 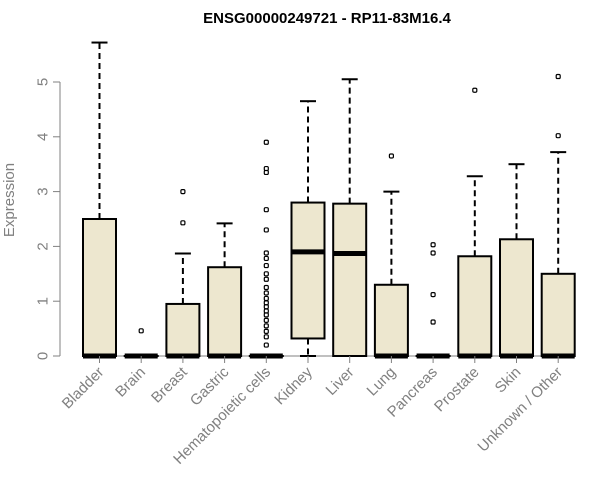 I want to click on box-prostate, so click(x=475, y=223).